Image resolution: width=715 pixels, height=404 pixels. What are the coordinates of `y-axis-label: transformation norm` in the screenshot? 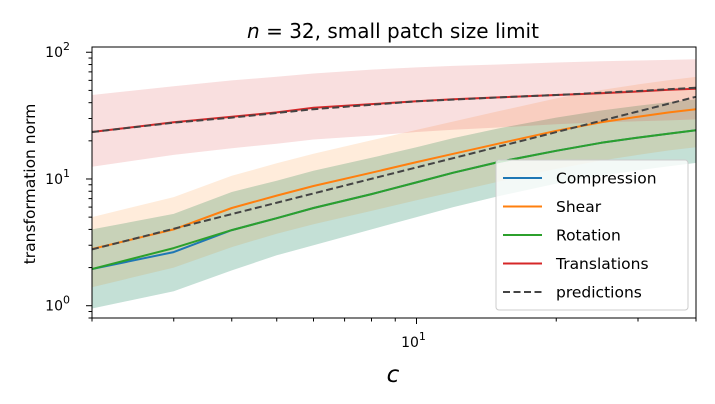 It's located at (30, 184).